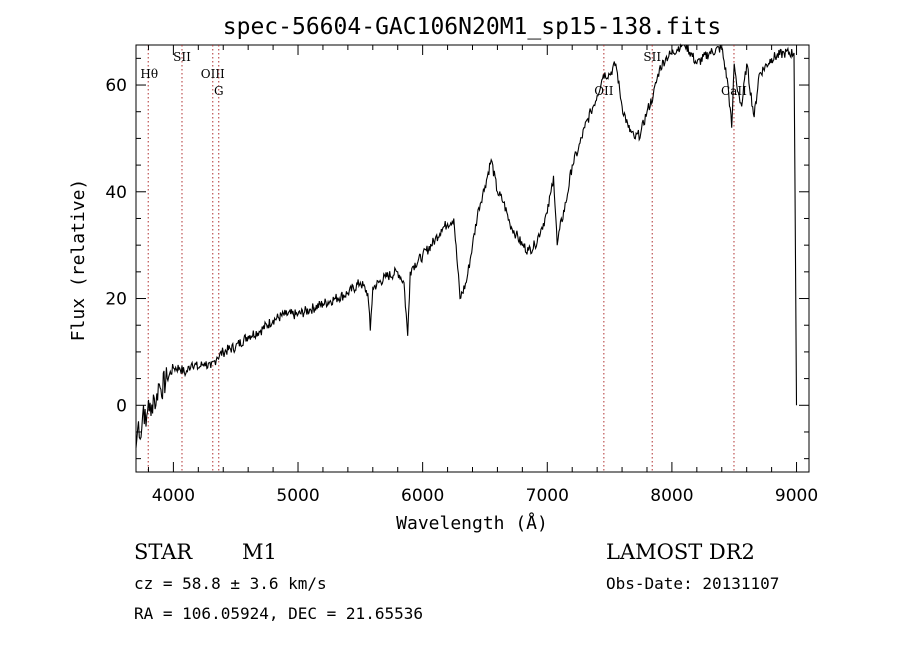 This screenshot has height=649, width=900. Describe the element at coordinates (116, 300) in the screenshot. I see `y-tick-label: 20` at that location.